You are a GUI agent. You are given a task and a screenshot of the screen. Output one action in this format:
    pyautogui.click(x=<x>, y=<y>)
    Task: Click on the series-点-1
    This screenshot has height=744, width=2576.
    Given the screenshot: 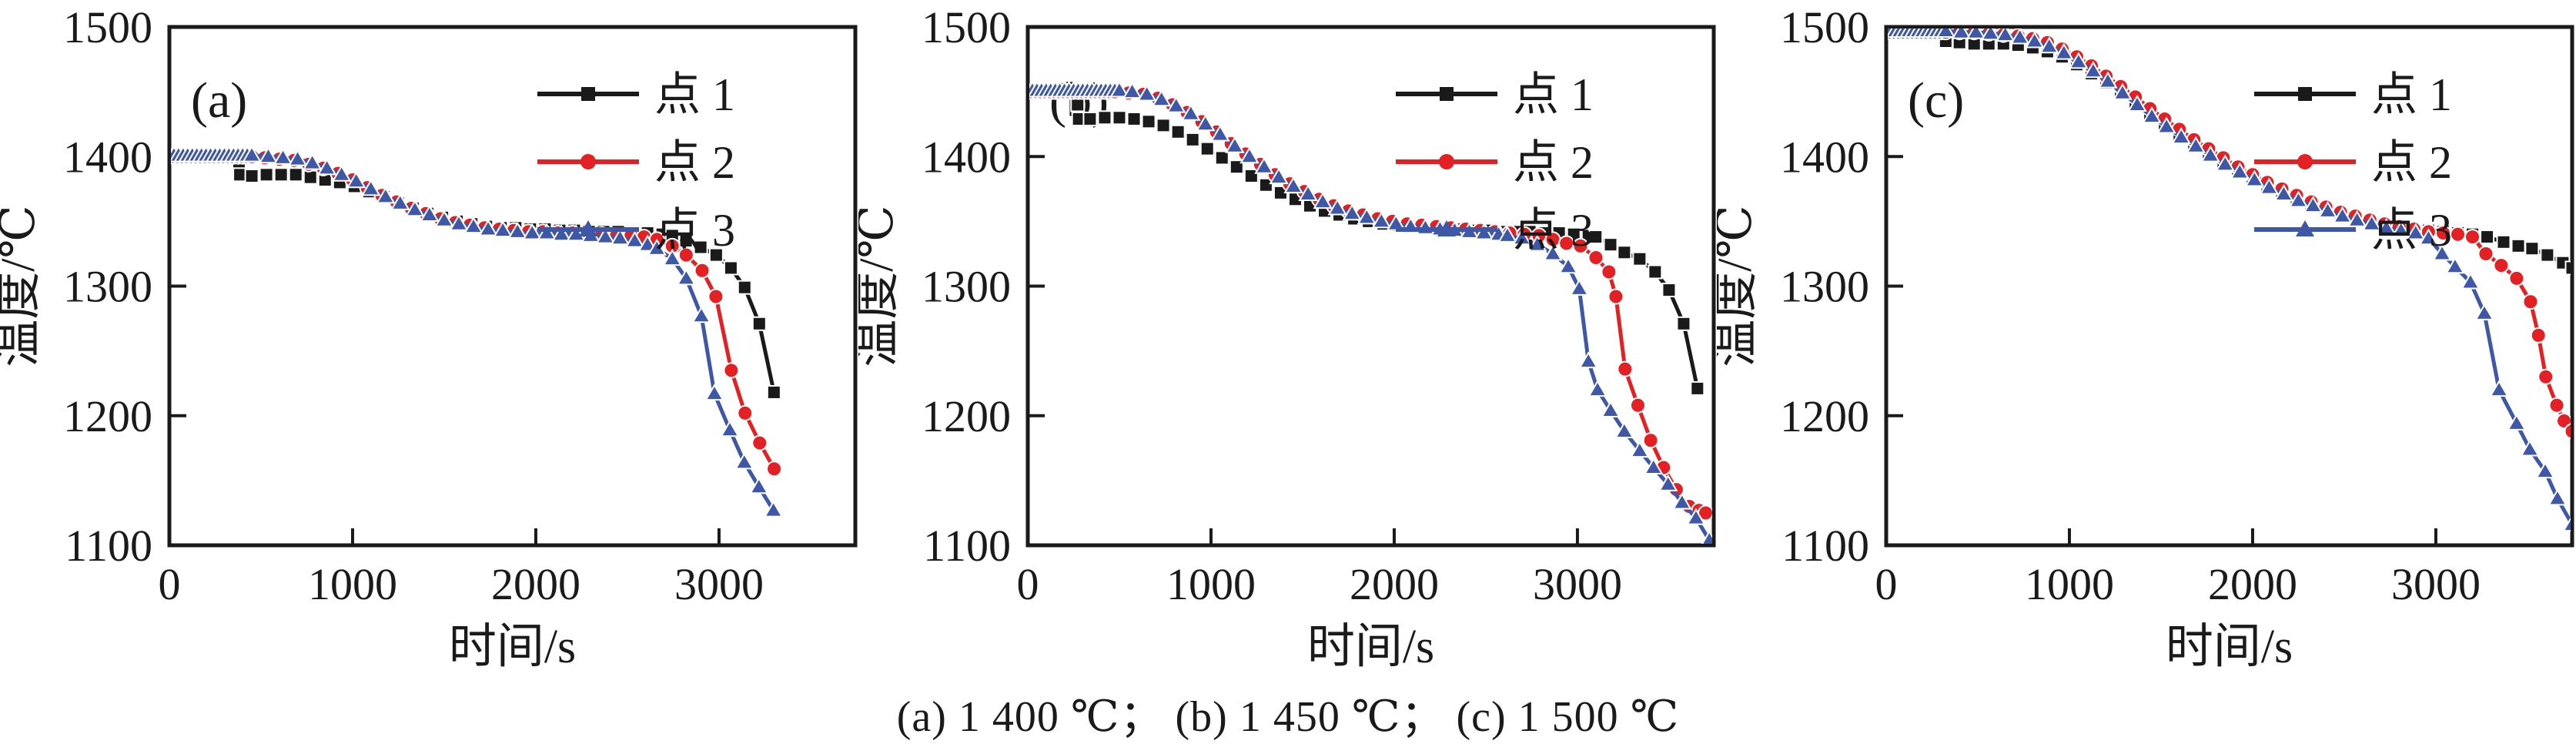 What is the action you would take?
    pyautogui.click(x=1367, y=240)
    